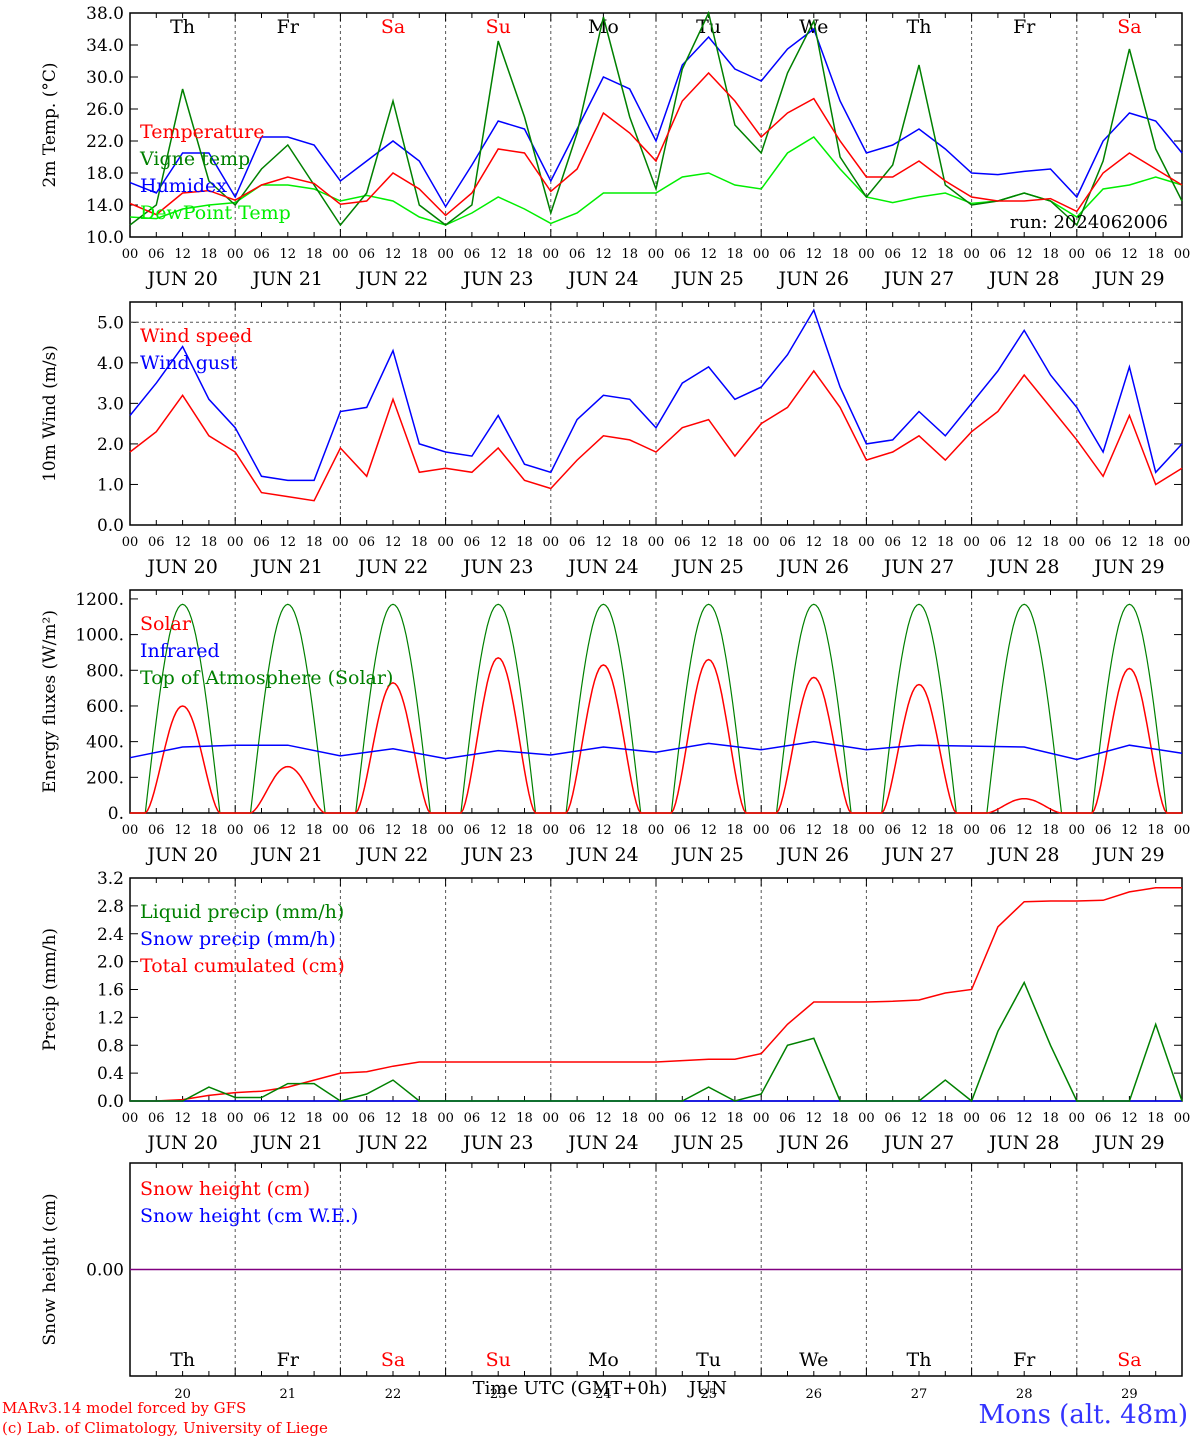 The image size is (1194, 1440). What do you see at coordinates (166, 624) in the screenshot?
I see `legend-entry: Solar` at bounding box center [166, 624].